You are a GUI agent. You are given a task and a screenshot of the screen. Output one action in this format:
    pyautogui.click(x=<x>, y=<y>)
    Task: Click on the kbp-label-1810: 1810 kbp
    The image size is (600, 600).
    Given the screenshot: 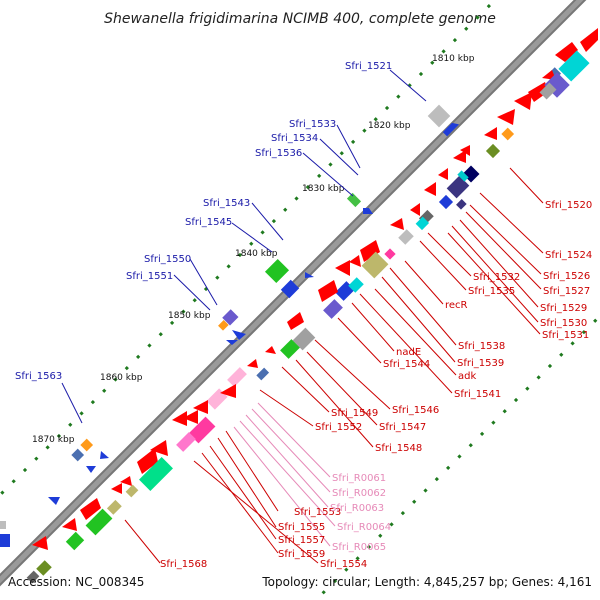 What is the action you would take?
    pyautogui.click(x=453, y=59)
    